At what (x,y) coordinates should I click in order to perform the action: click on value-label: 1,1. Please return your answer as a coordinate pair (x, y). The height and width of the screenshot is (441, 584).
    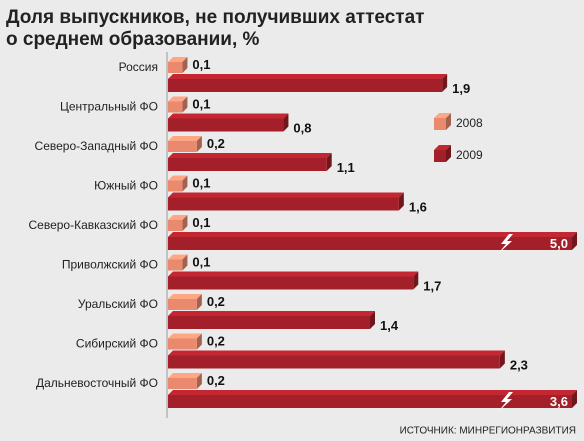
    Looking at the image, I should click on (346, 167).